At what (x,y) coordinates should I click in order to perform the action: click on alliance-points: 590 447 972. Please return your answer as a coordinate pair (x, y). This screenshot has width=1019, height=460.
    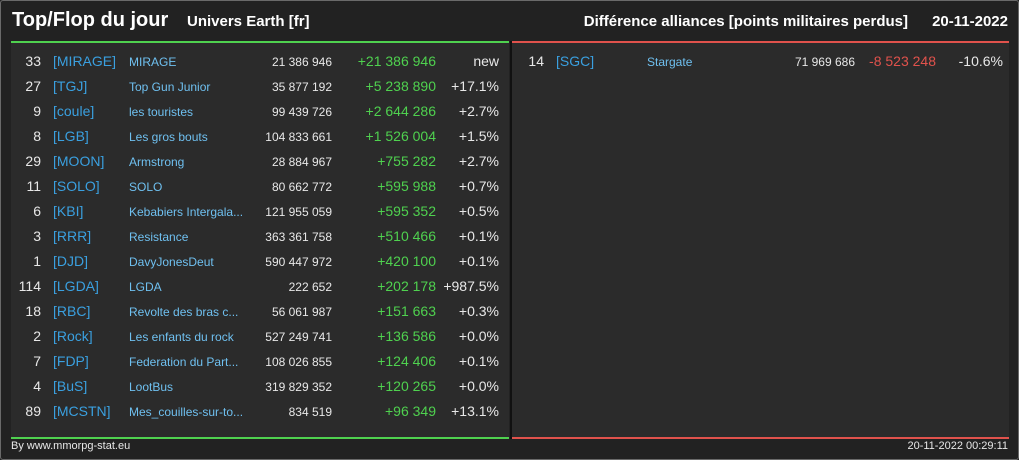
    Looking at the image, I should click on (298, 262).